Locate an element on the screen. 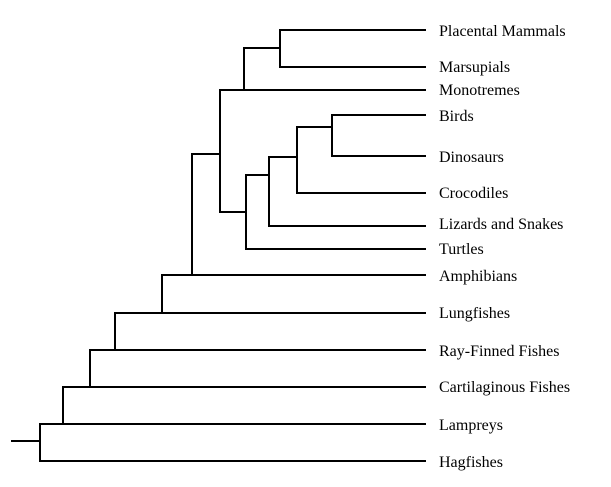  taxon-label-cartilaginous-fishes: Cartilaginous Fishes is located at coordinates (504, 387).